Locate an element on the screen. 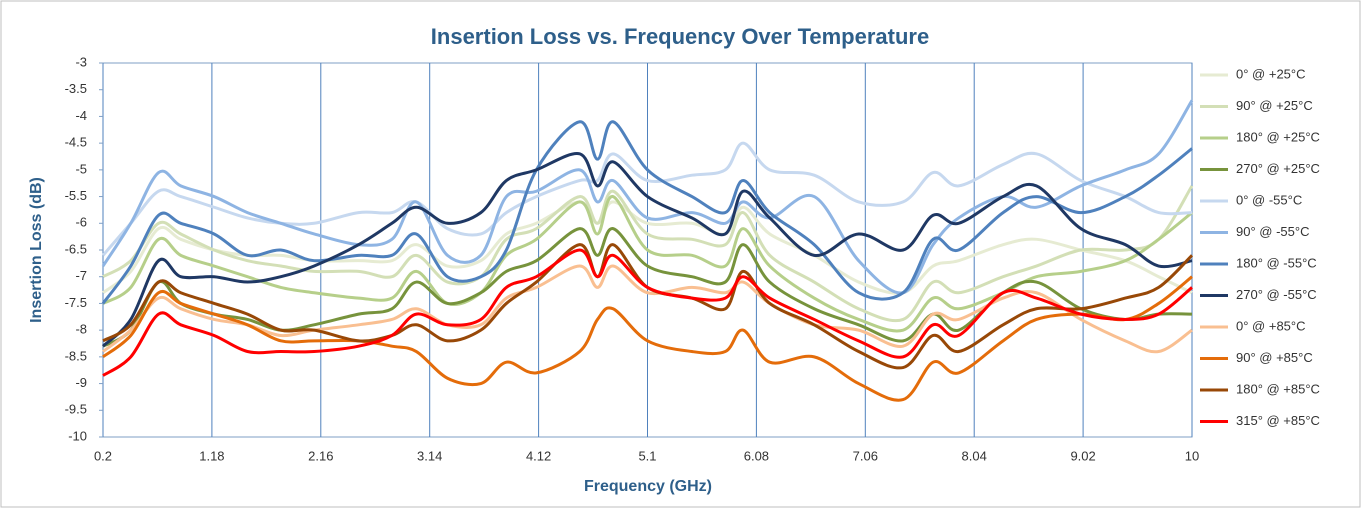  x-tick-label: 4.12 is located at coordinates (538, 455).